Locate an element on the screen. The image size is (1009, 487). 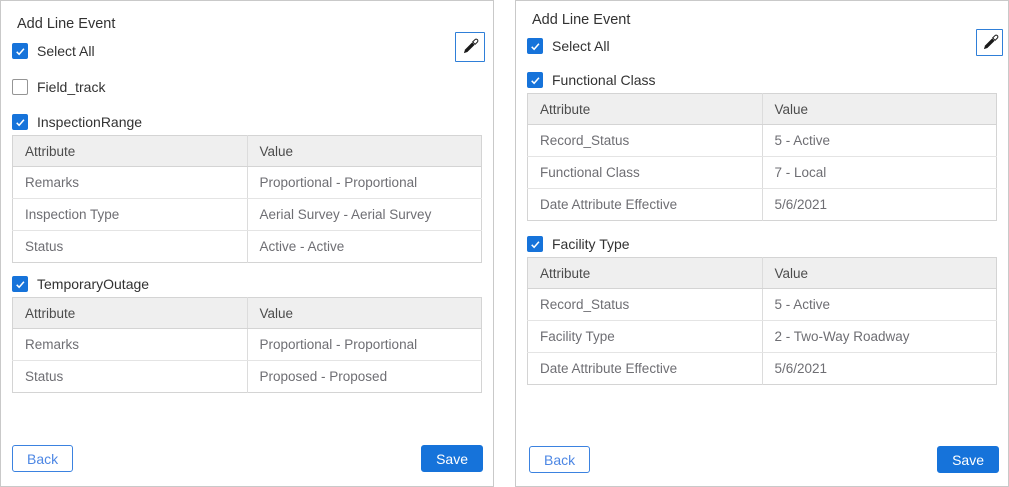
layer-checkbox-row-inspection-range: InspectionRange is located at coordinates (247, 122).